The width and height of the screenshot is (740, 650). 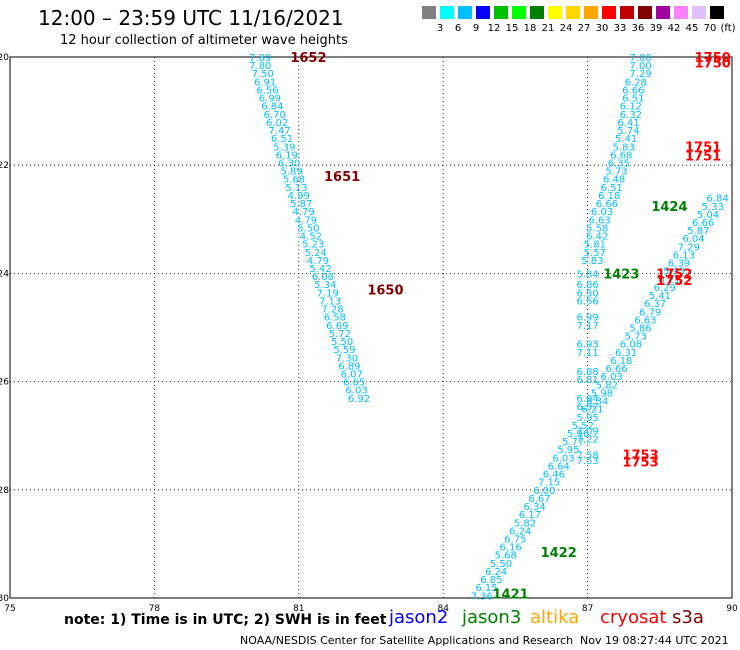 What do you see at coordinates (713, 207) in the screenshot?
I see `swh-data-point: 5.33` at bounding box center [713, 207].